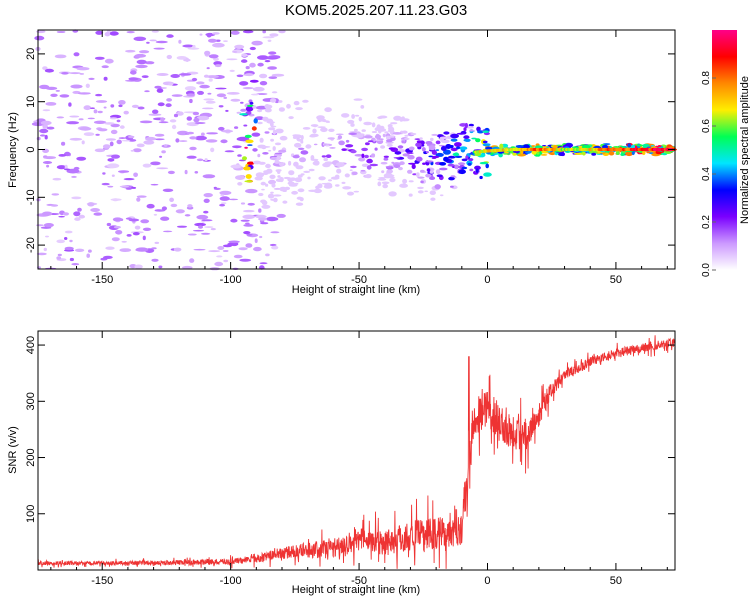  Describe the element at coordinates (706, 78) in the screenshot. I see `colorbar-tick-label: 0.8` at that location.